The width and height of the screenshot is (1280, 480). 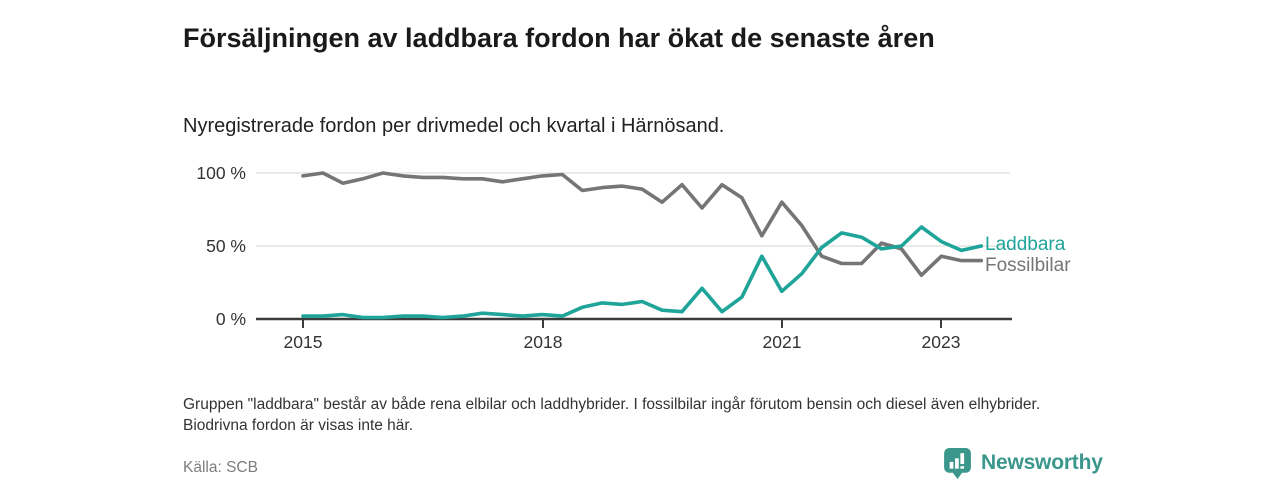 What do you see at coordinates (1025, 244) in the screenshot?
I see `legend-label-laddbara: Laddbara` at bounding box center [1025, 244].